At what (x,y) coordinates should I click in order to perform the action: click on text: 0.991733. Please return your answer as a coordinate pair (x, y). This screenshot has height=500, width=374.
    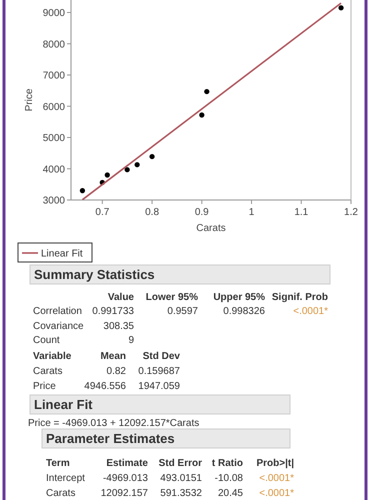
    Looking at the image, I should click on (113, 311).